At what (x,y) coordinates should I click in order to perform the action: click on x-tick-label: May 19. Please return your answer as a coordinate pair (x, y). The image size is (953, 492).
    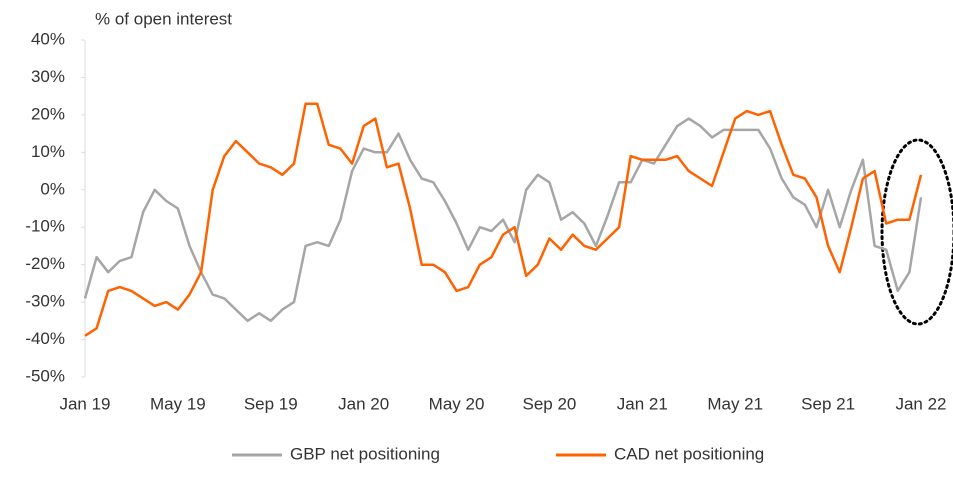
    Looking at the image, I should click on (178, 403).